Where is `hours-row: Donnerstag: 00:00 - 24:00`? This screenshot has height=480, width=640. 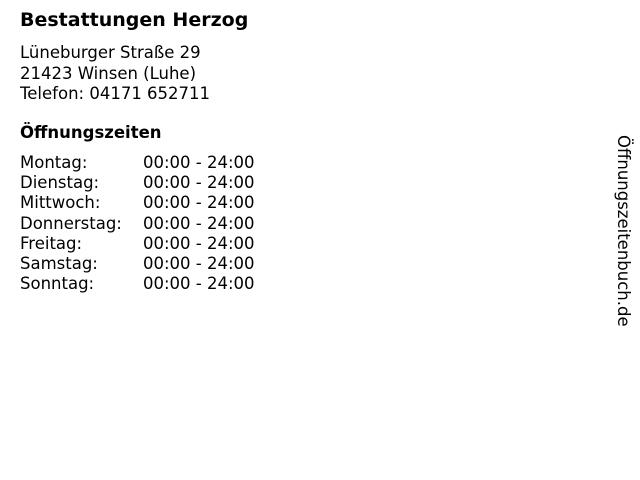
hours-row: Donnerstag: 00:00 - 24:00 is located at coordinates (137, 224).